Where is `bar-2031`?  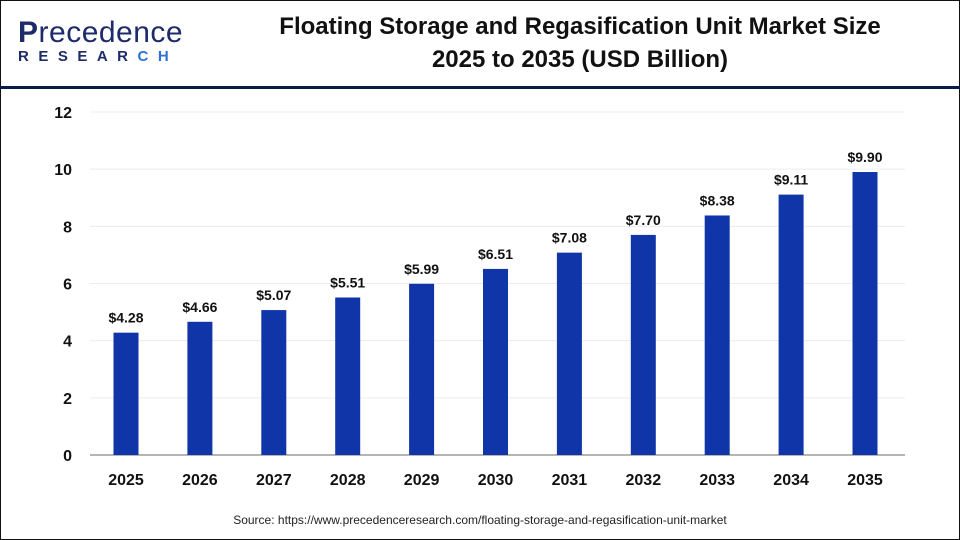
bar-2031 is located at coordinates (569, 353).